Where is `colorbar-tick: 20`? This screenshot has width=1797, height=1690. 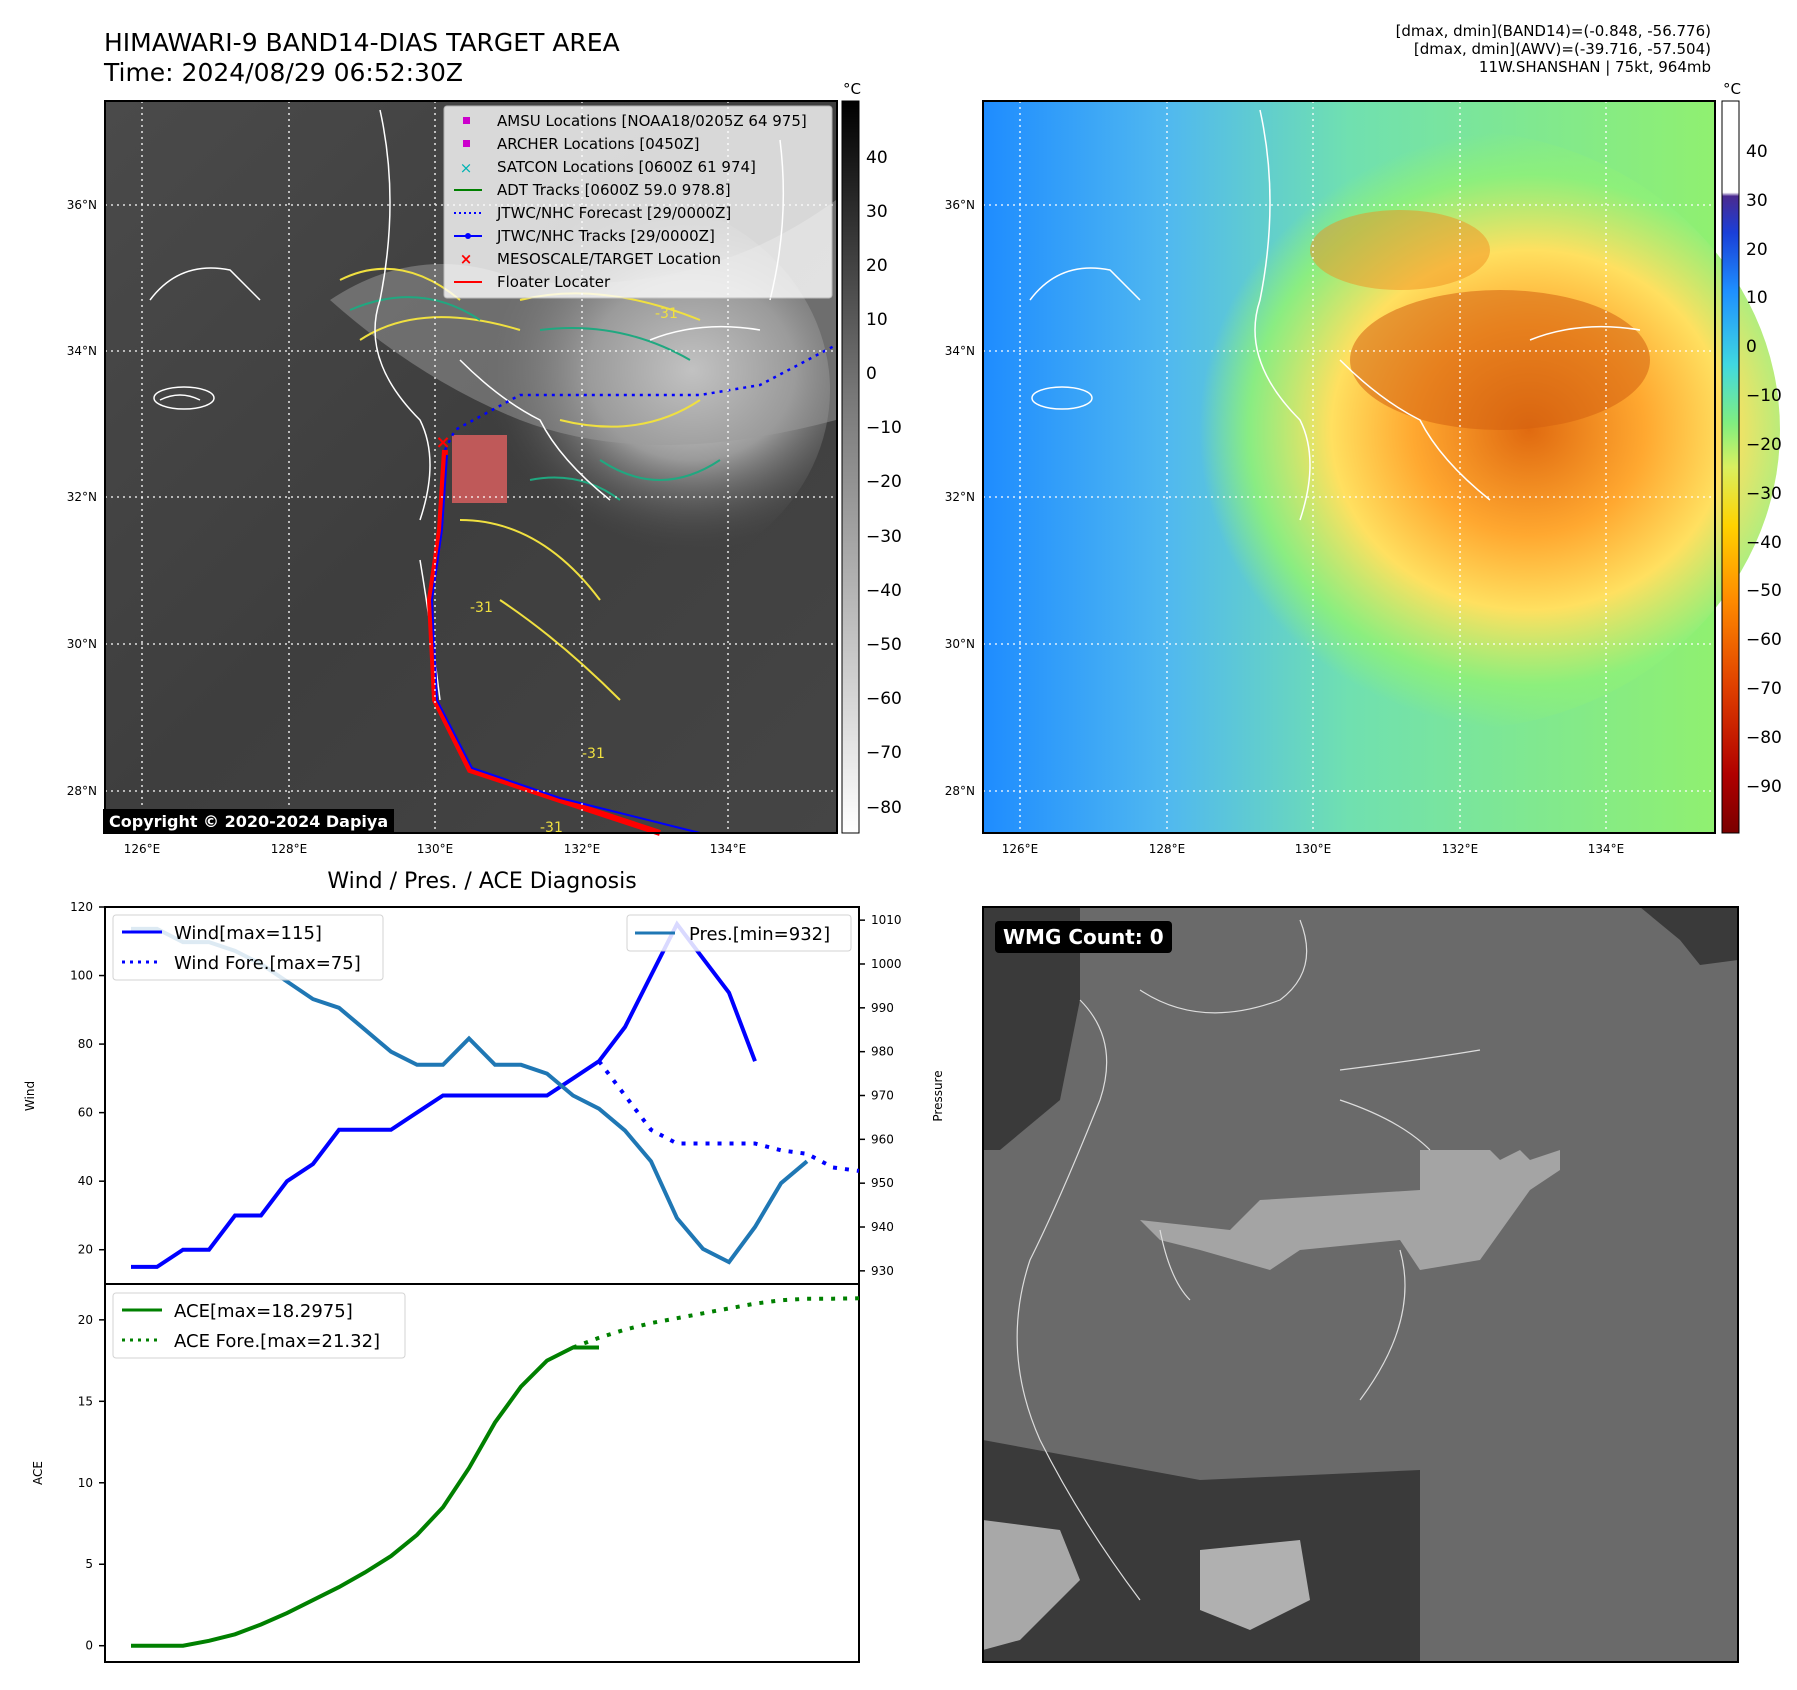
colorbar-tick: 20 is located at coordinates (877, 266).